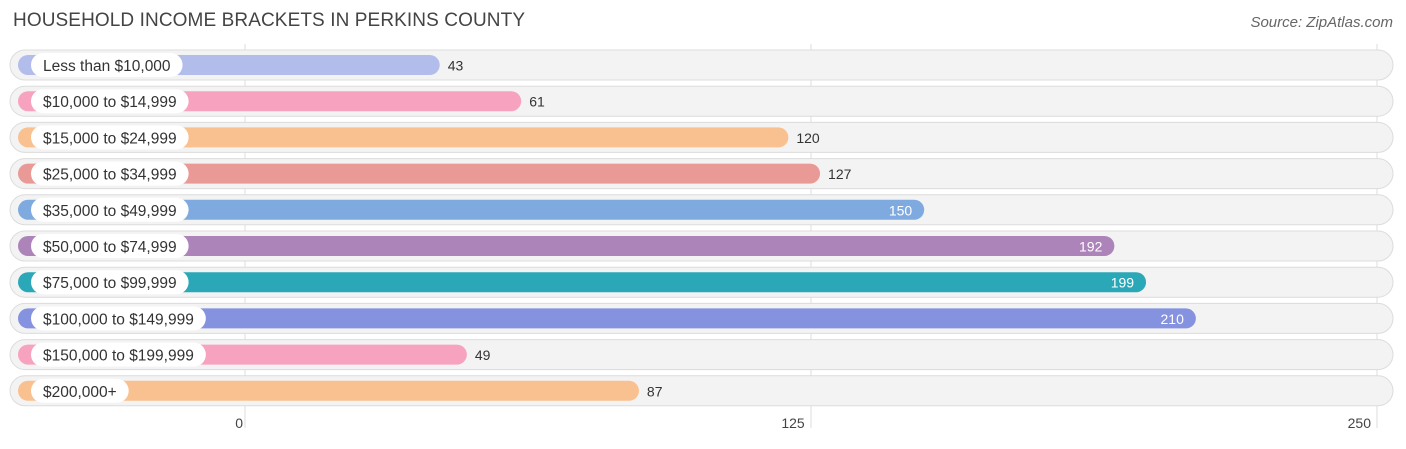  What do you see at coordinates (1360, 423) in the screenshot?
I see `x-tick-label: 250` at bounding box center [1360, 423].